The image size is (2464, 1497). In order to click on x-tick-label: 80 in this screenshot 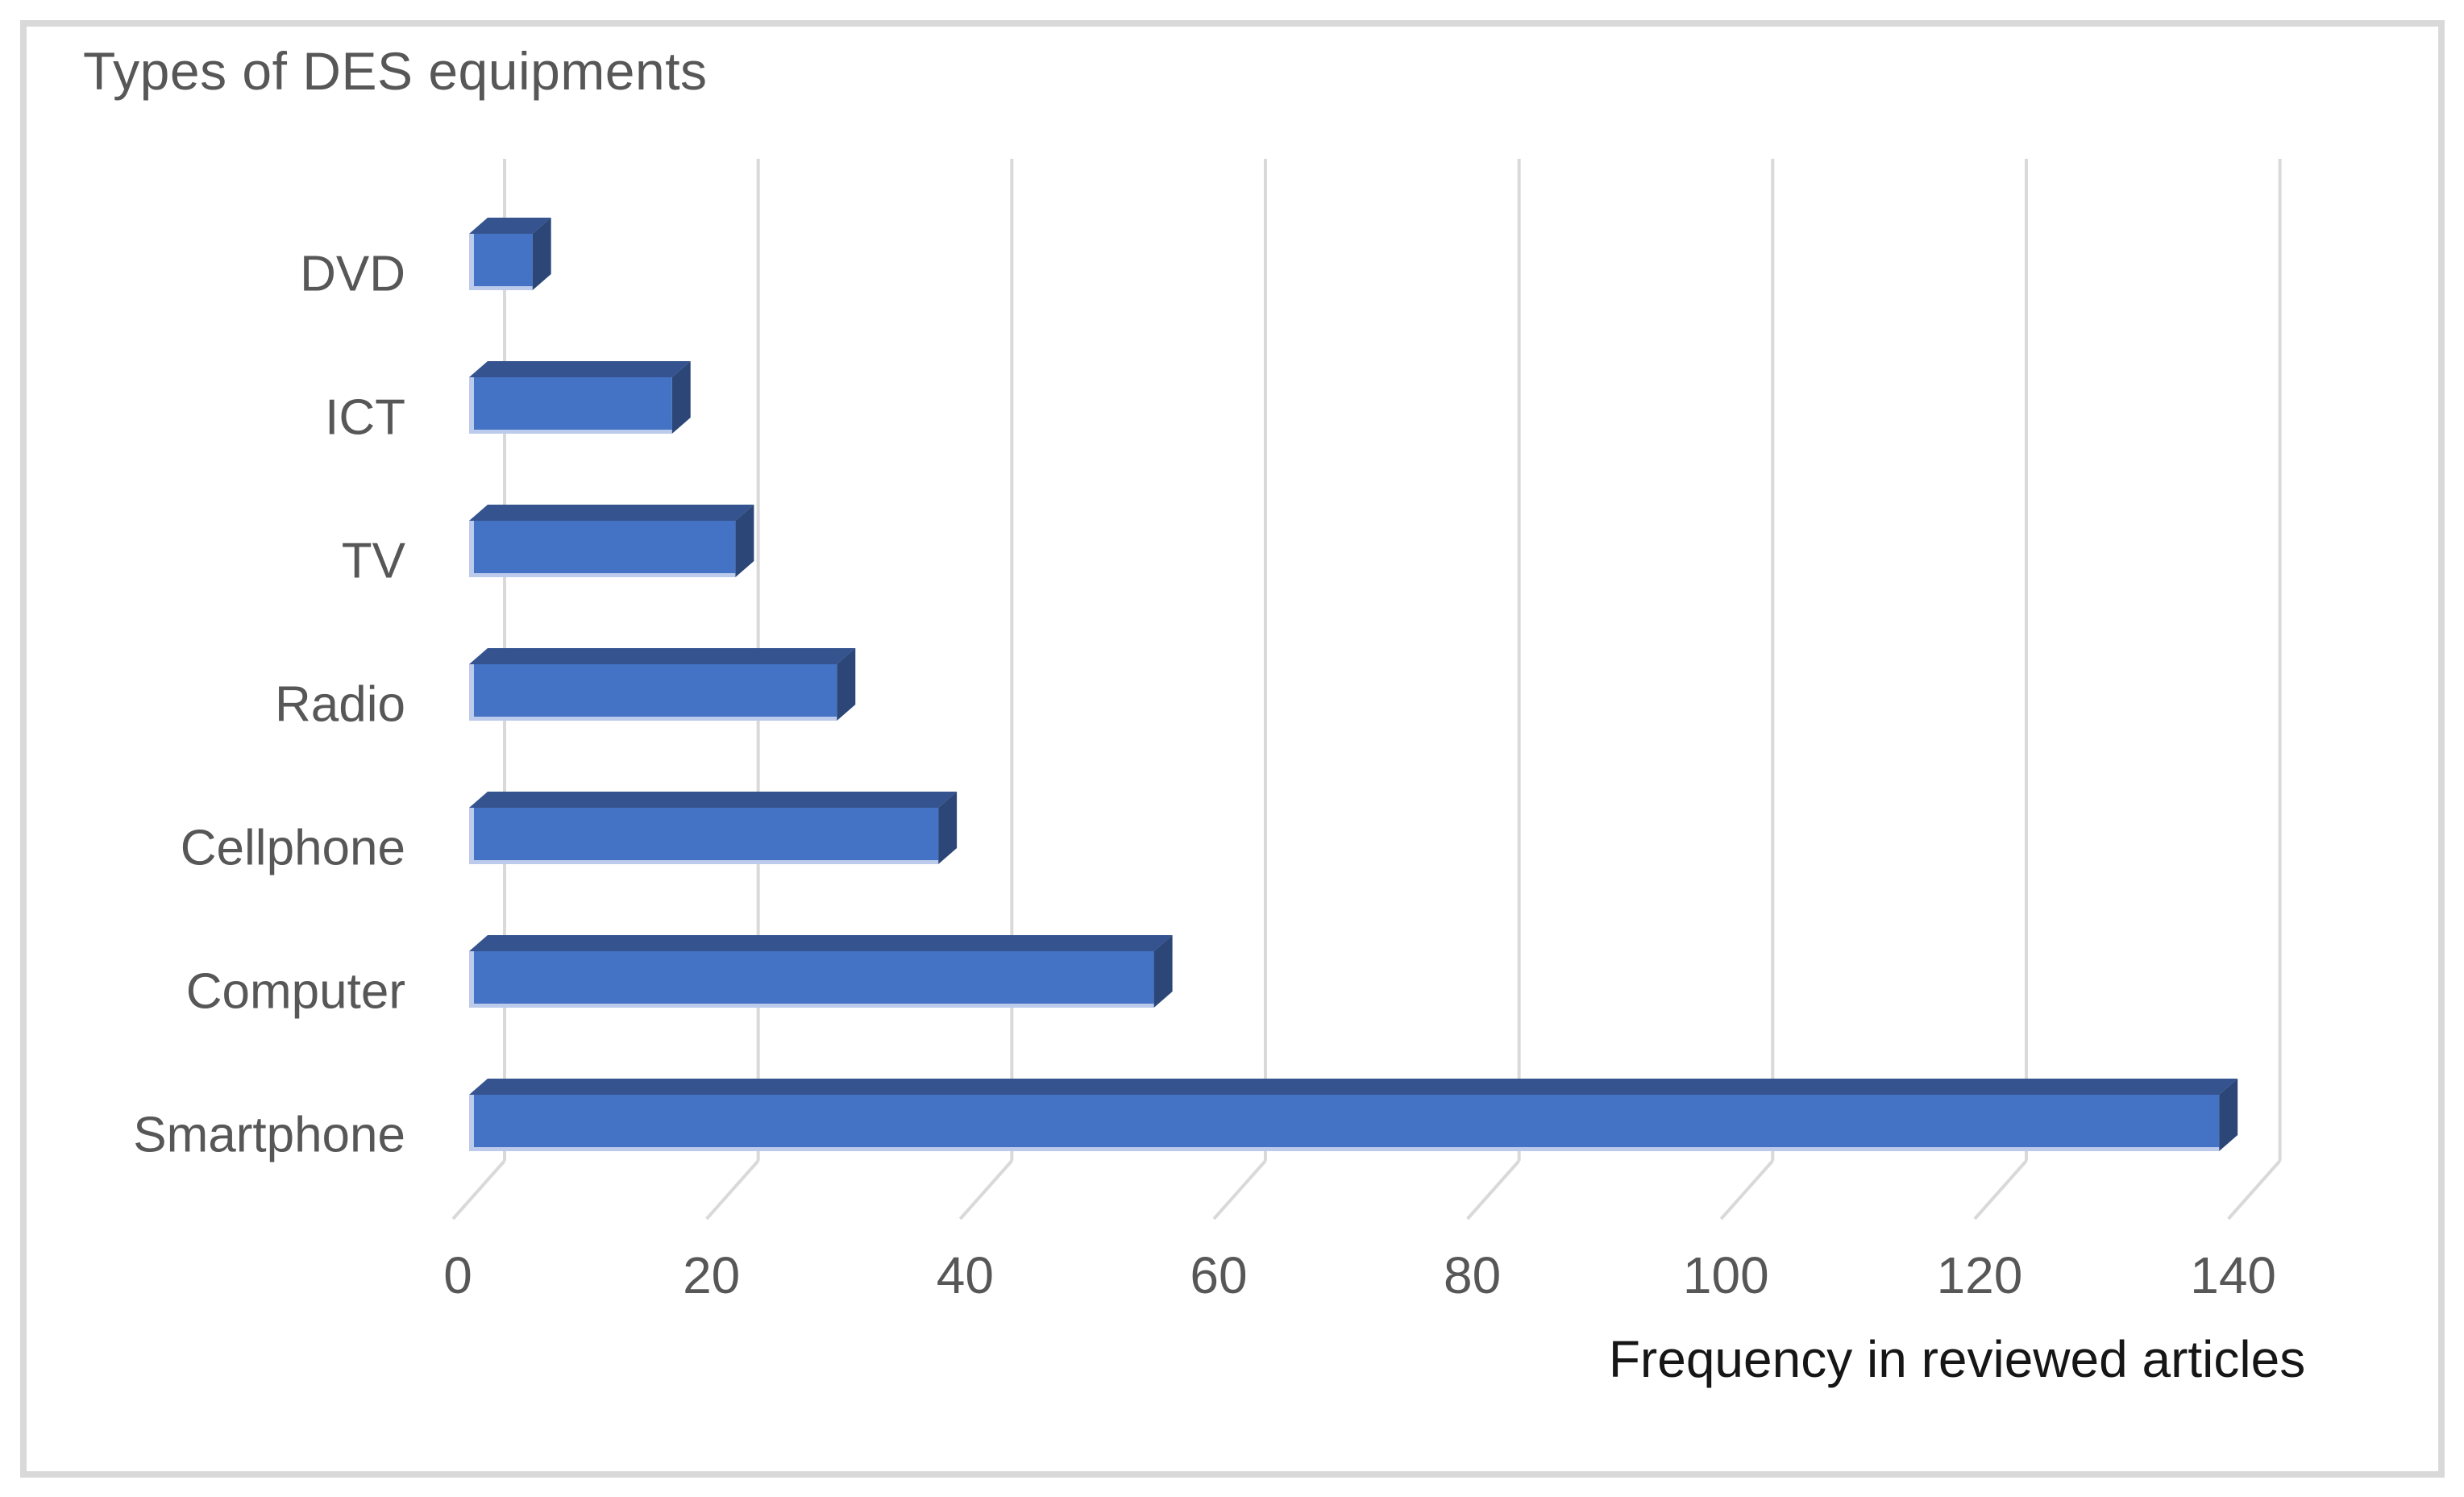, I will do `click(1473, 1275)`.